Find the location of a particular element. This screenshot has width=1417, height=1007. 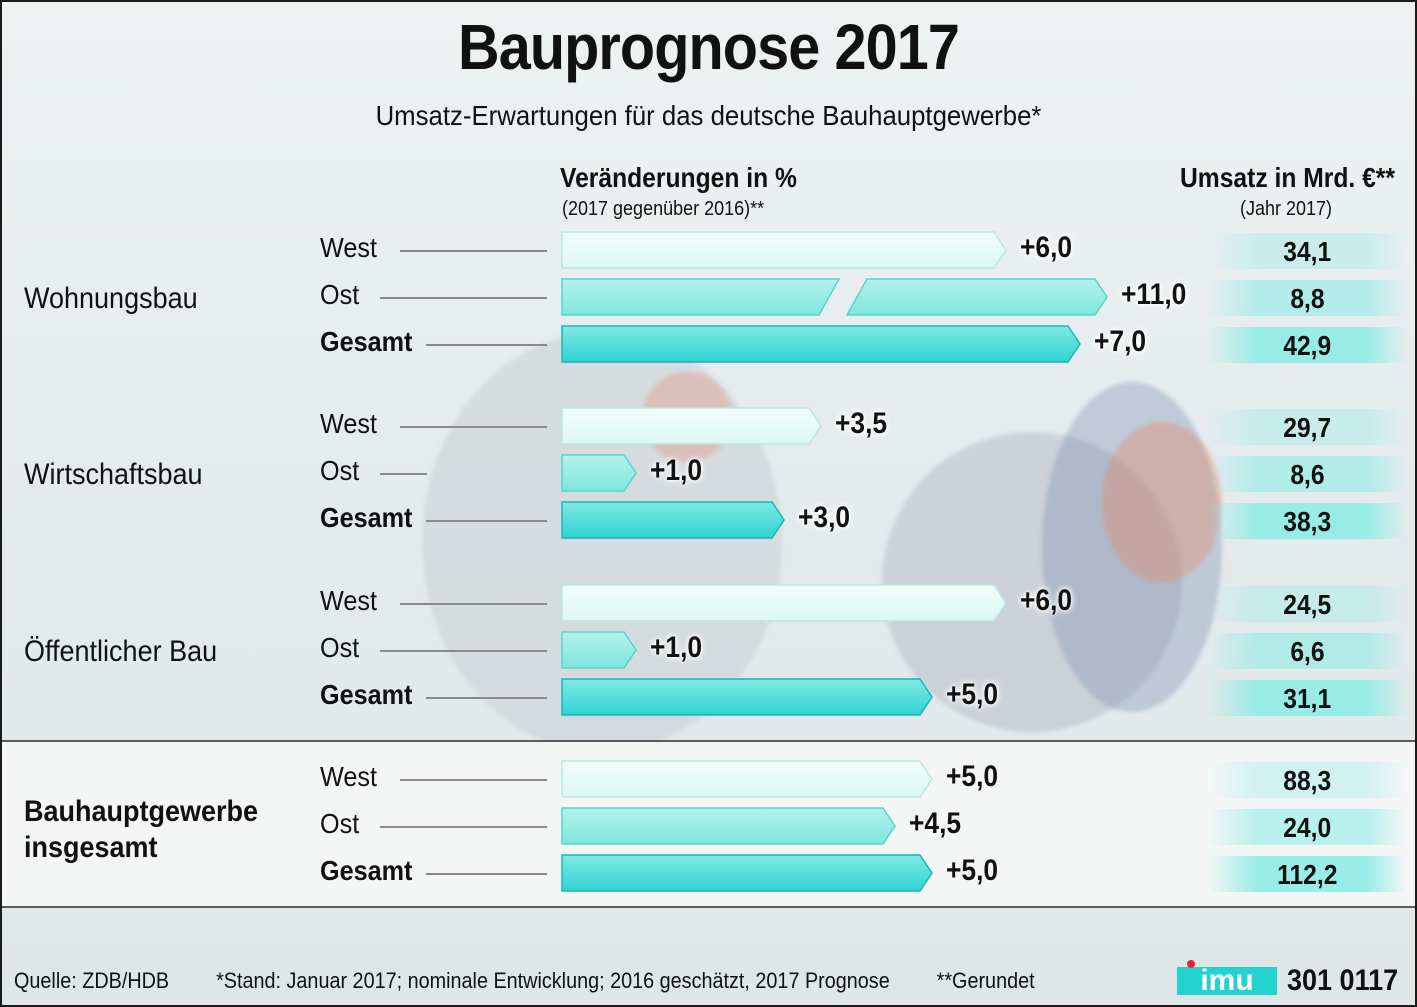

bar-ost-part1 is located at coordinates (701, 297).